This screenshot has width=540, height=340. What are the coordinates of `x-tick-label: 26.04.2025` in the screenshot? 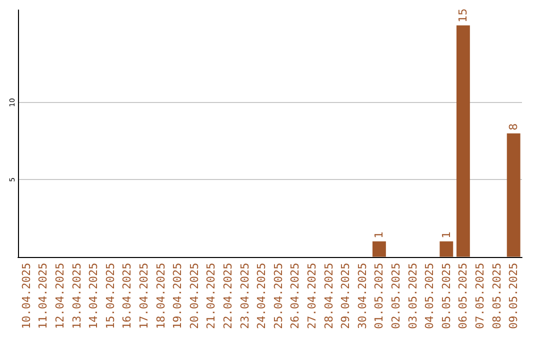 It's located at (295, 296).